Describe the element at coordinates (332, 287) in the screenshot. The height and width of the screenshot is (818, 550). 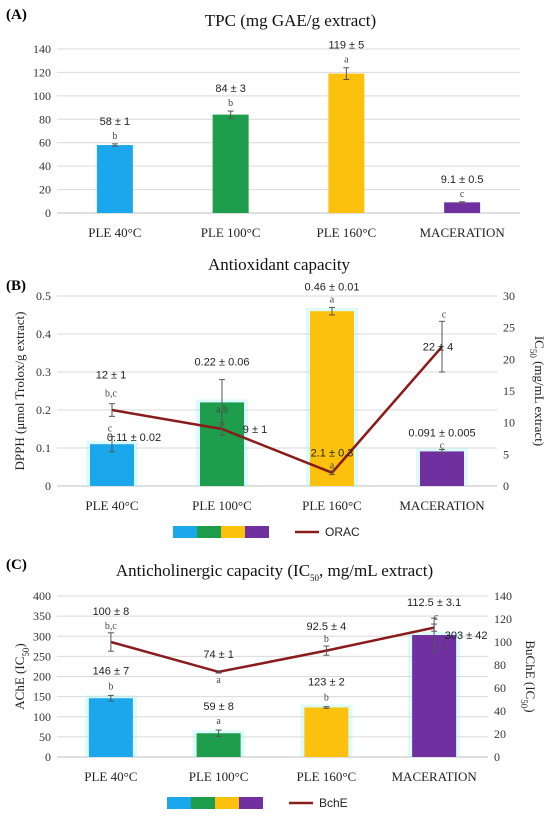
I see `bar-value-label: 0.46 ± 0.01` at that location.